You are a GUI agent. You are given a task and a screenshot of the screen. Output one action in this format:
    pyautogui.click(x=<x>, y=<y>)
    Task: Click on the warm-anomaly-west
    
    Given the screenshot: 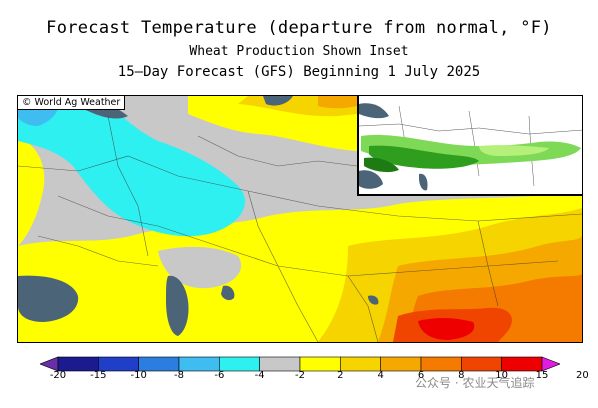 What is the action you would take?
    pyautogui.click(x=31, y=191)
    